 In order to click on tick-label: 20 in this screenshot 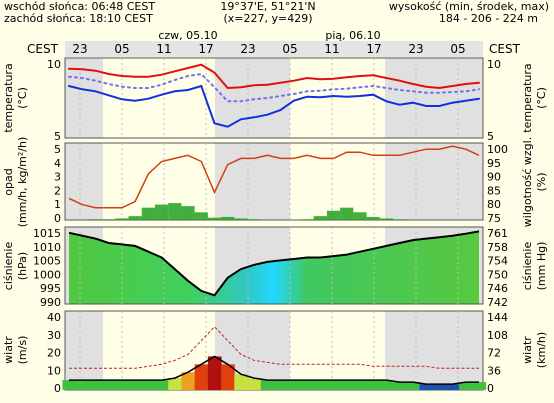, I will do `click(54, 353)`.